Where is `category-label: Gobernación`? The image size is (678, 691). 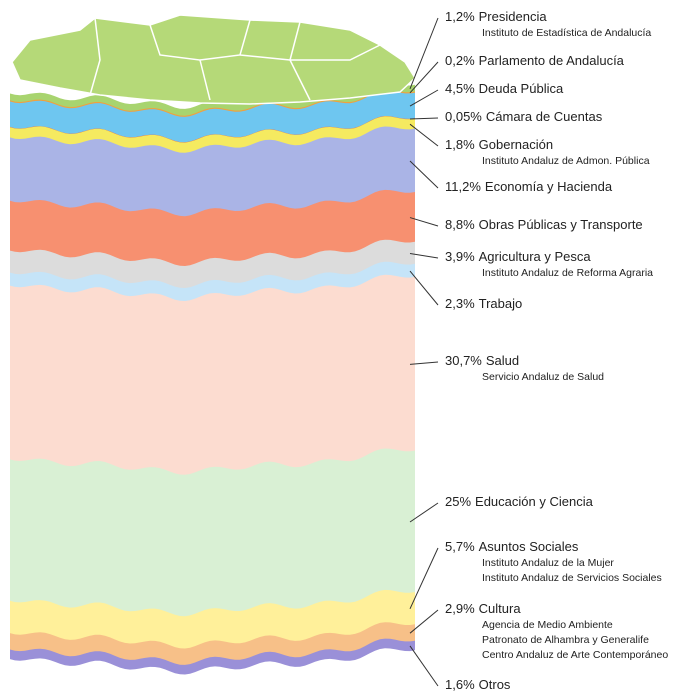 category-label: Gobernación is located at coordinates (516, 144).